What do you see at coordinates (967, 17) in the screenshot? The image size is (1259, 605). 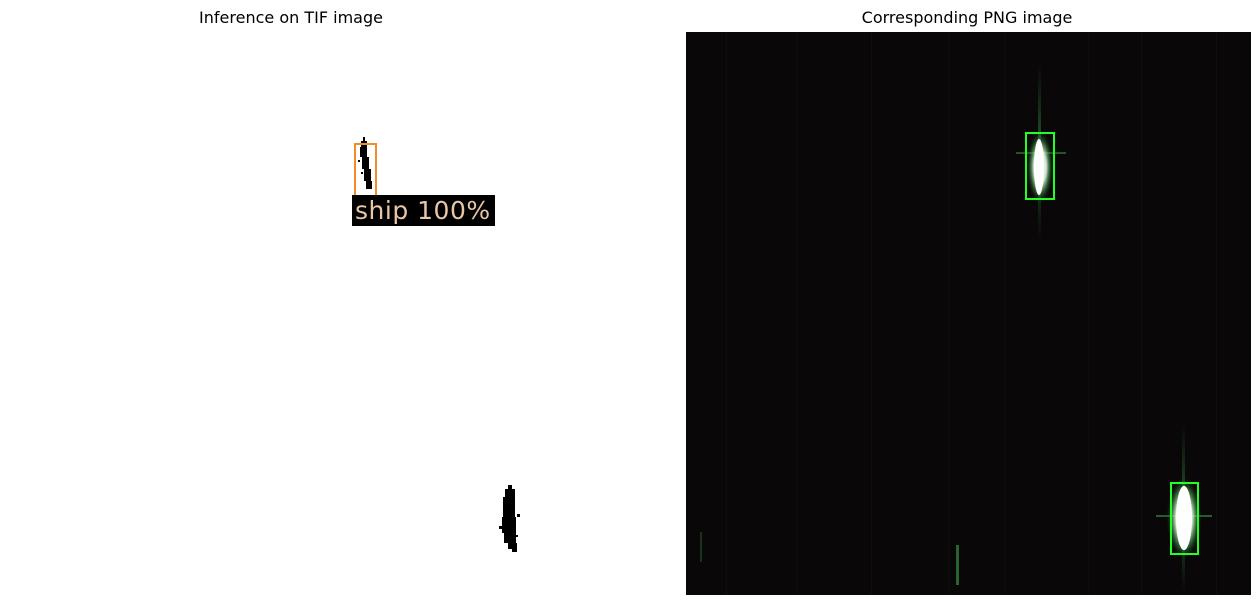 I see `right-panel-title: Corresponding PNG image` at bounding box center [967, 17].